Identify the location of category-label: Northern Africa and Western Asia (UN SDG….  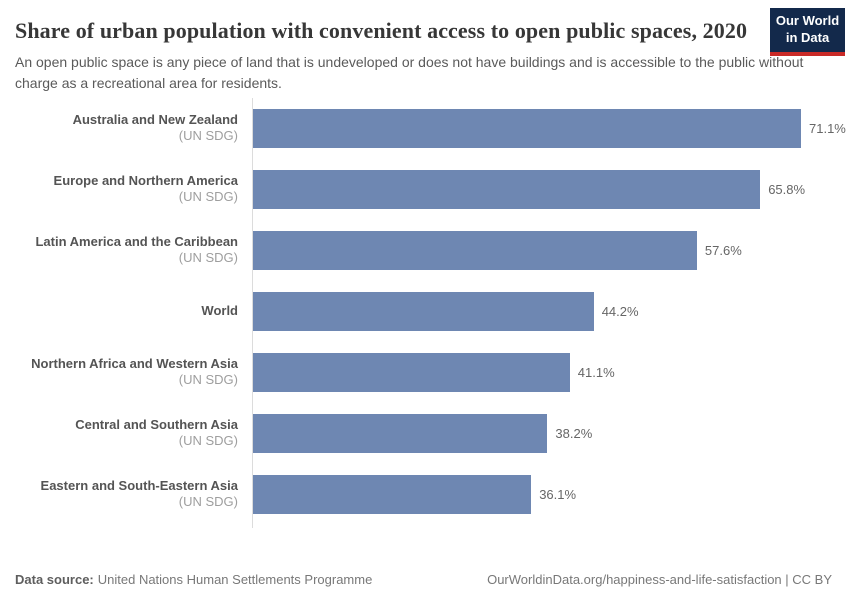
(130, 372).